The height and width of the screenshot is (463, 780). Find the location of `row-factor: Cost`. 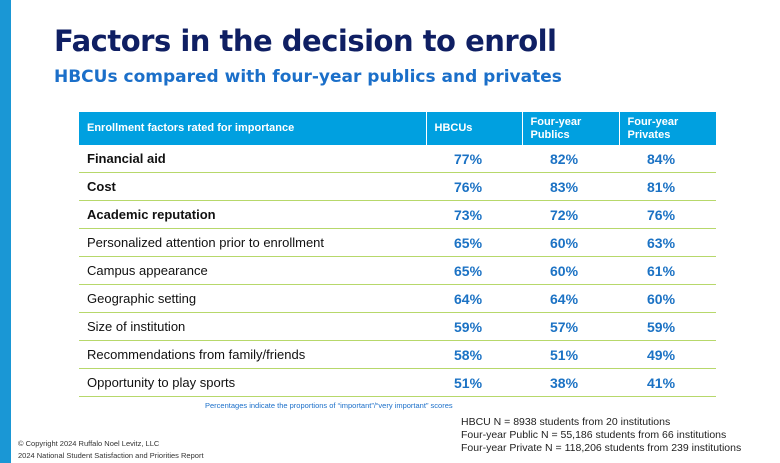

row-factor: Cost is located at coordinates (252, 186).